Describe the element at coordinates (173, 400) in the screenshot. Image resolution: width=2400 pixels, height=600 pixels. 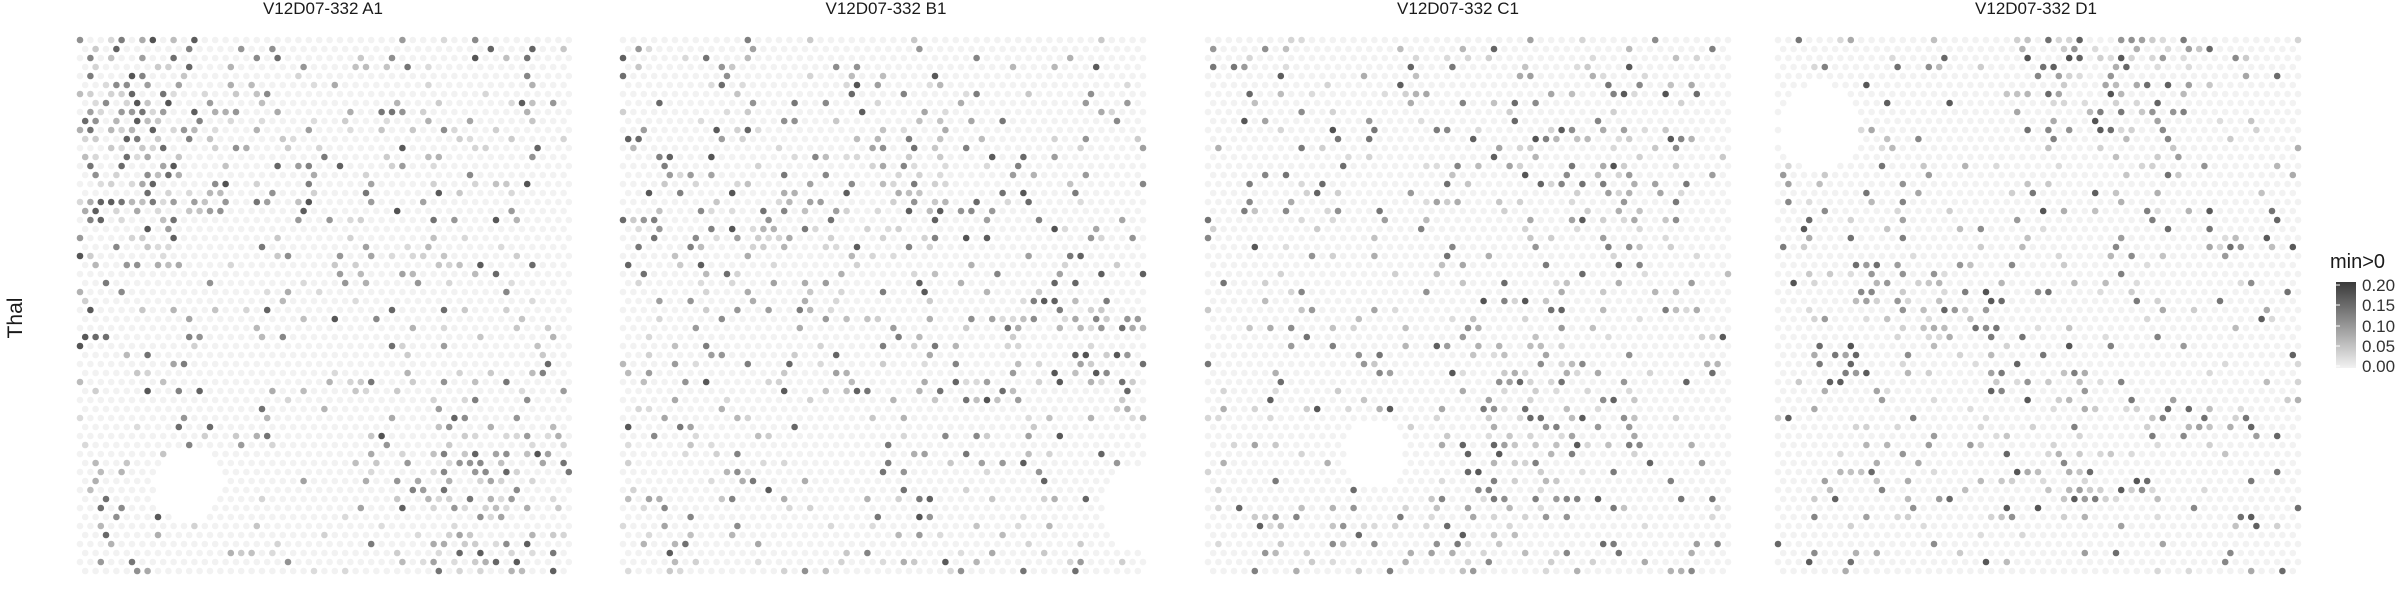
I see `spot-0-1909` at that location.